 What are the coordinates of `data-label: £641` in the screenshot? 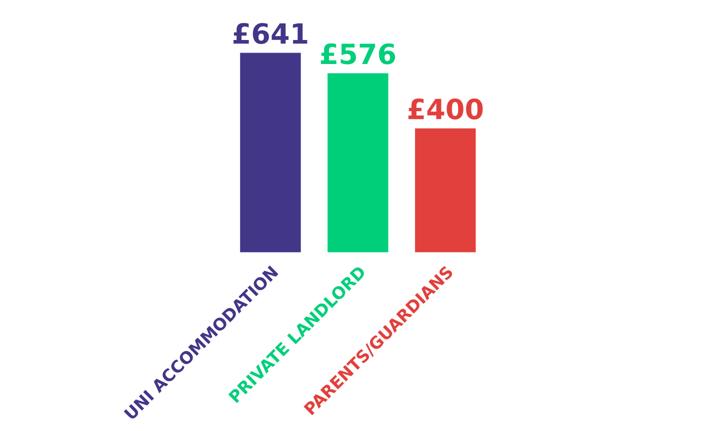 It's located at (271, 33).